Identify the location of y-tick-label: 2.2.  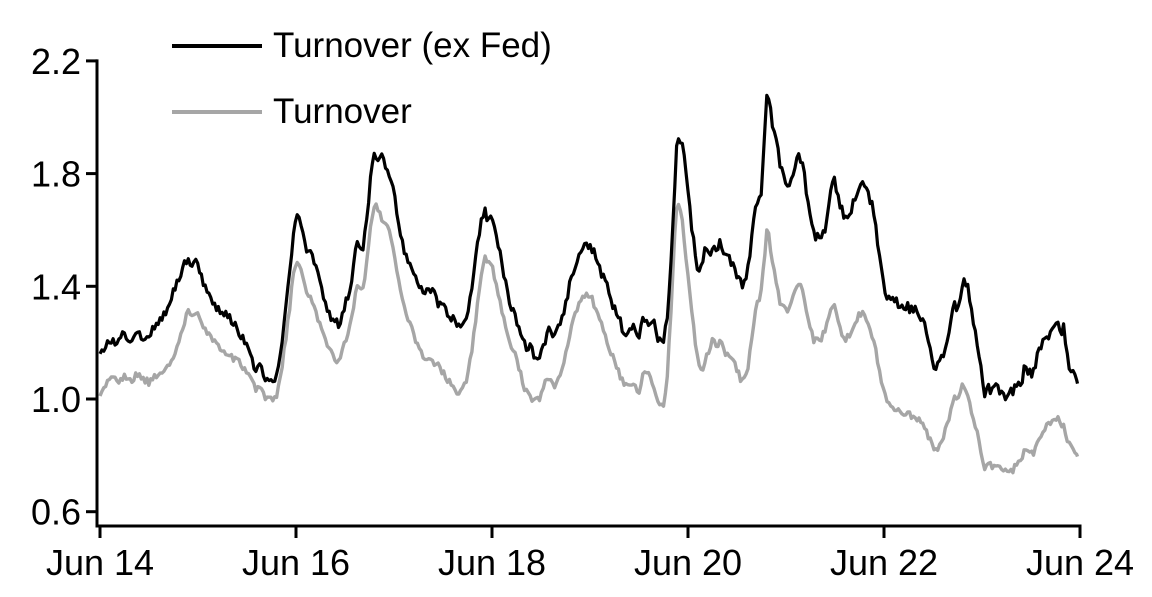
(56, 61).